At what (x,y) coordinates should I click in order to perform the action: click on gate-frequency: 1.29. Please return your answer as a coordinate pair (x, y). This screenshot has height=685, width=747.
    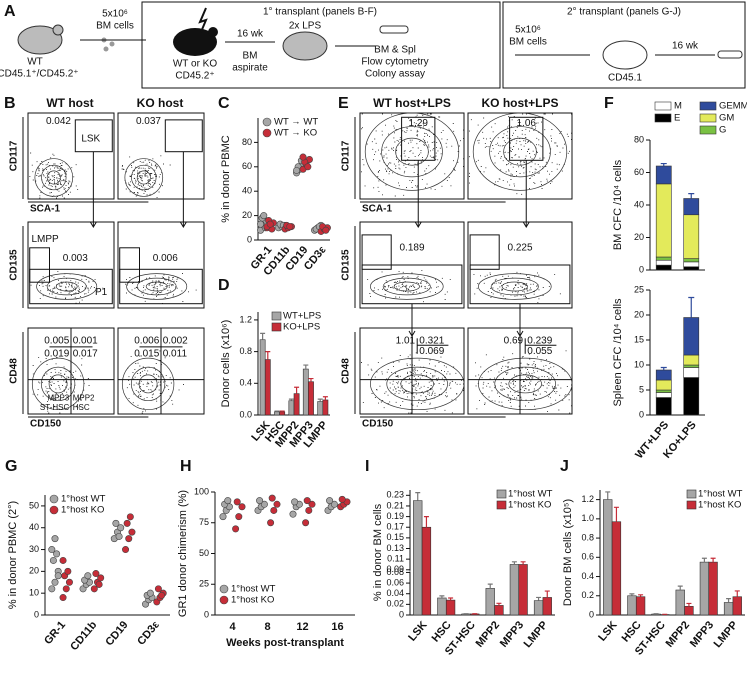
    Looking at the image, I should click on (419, 123).